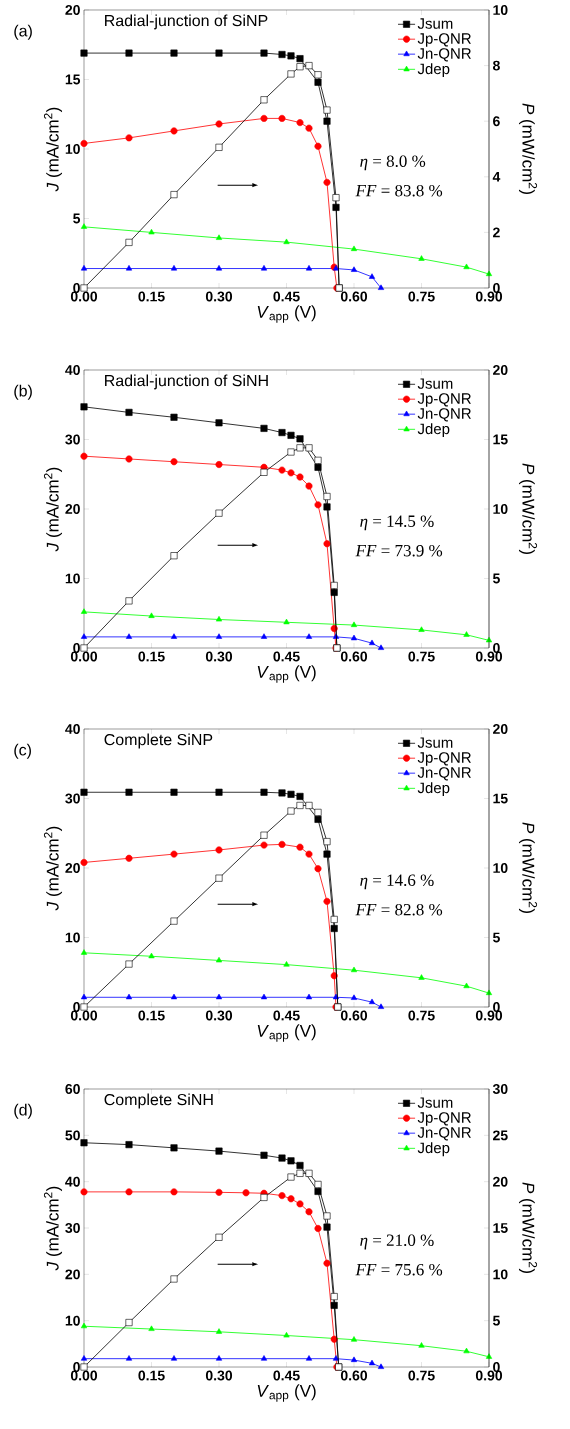 This screenshot has width=570, height=1429. I want to click on y2-tick-label: 4, so click(496, 176).